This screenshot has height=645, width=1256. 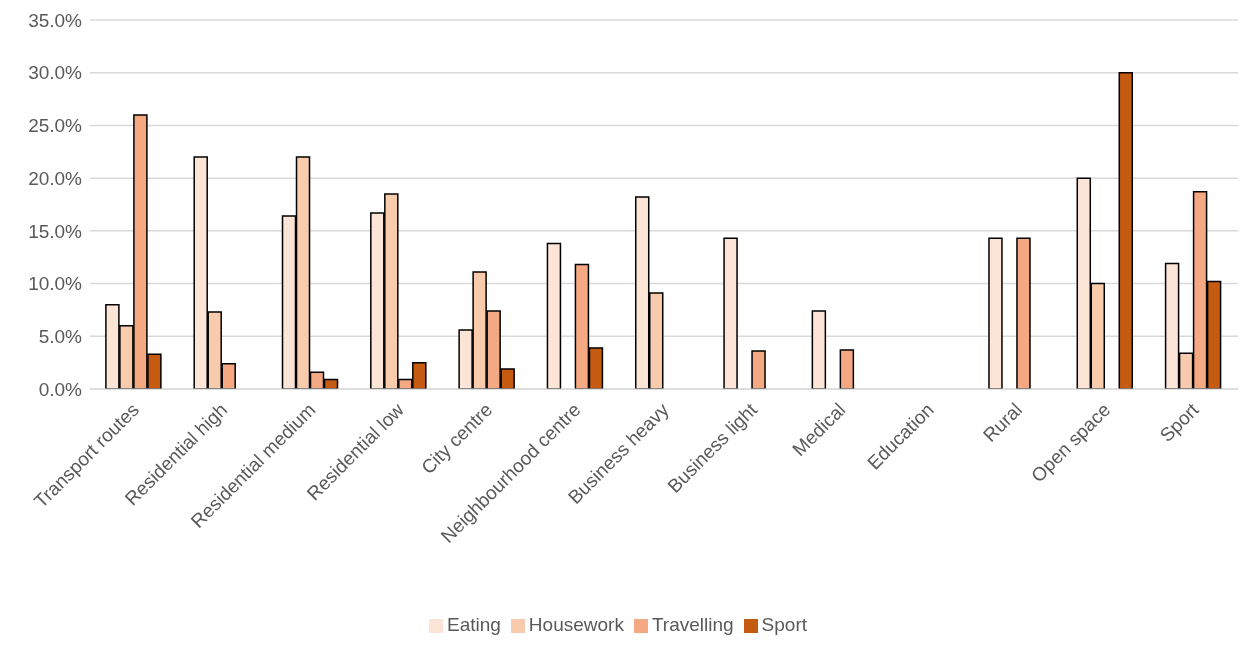 What do you see at coordinates (473, 624) in the screenshot?
I see `legend-label: Eating` at bounding box center [473, 624].